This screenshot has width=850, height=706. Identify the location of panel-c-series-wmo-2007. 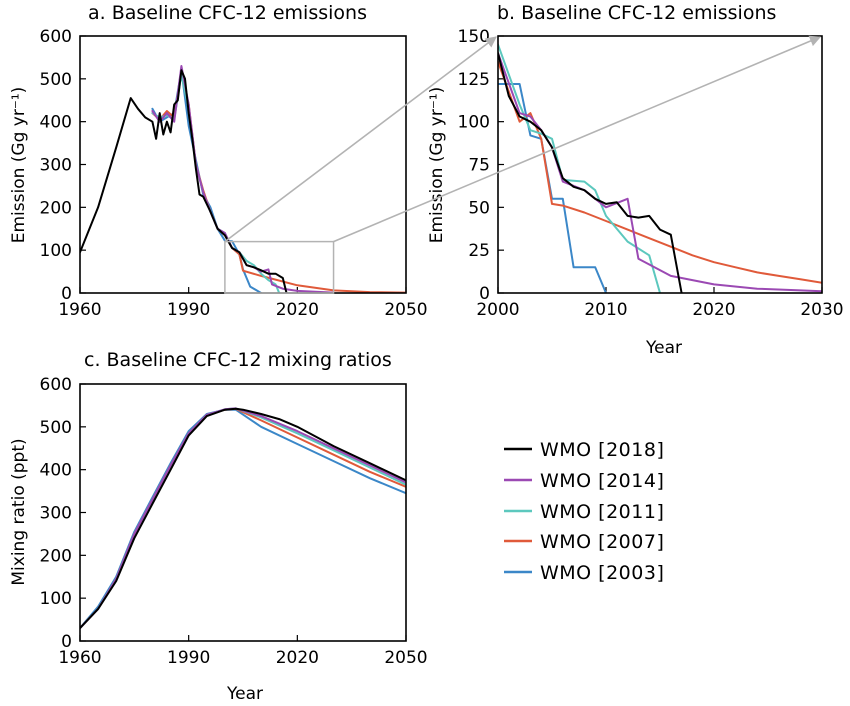
(243, 518).